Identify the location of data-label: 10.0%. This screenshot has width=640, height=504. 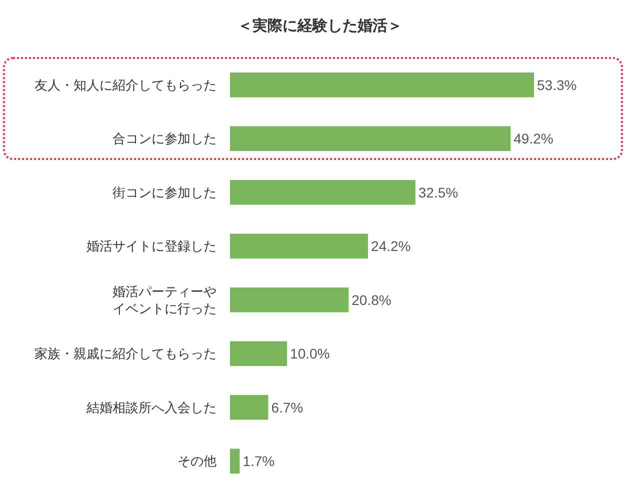
(310, 354).